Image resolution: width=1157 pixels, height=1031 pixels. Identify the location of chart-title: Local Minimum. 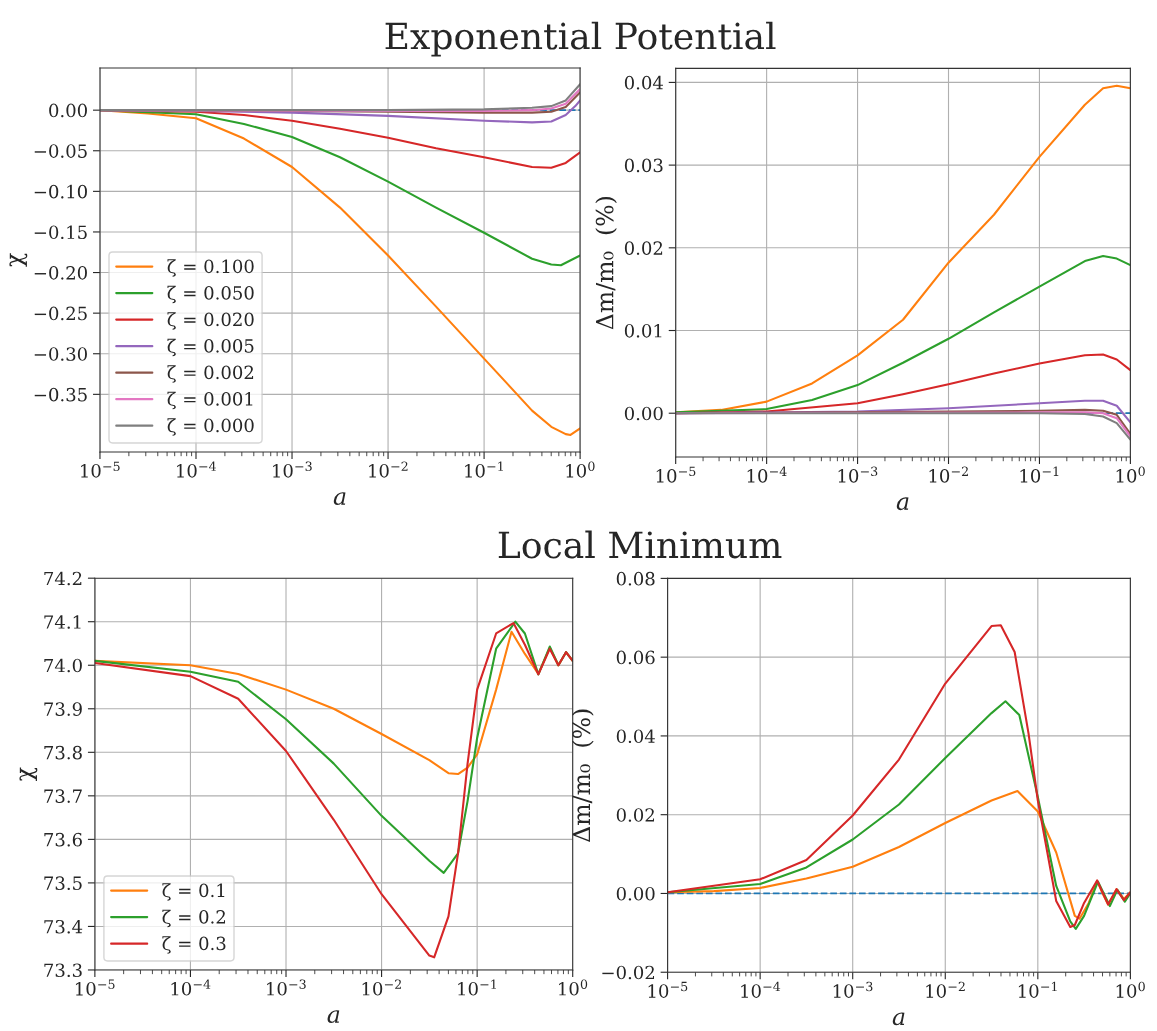
(640, 544).